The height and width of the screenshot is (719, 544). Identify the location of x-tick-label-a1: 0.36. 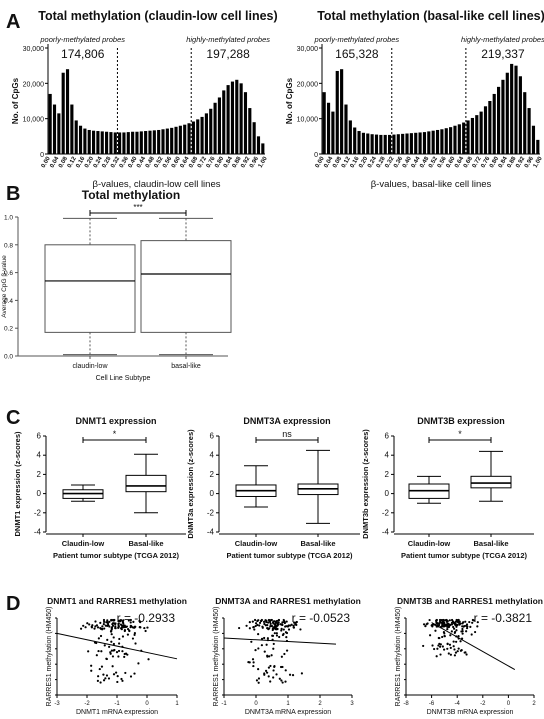
(124, 162).